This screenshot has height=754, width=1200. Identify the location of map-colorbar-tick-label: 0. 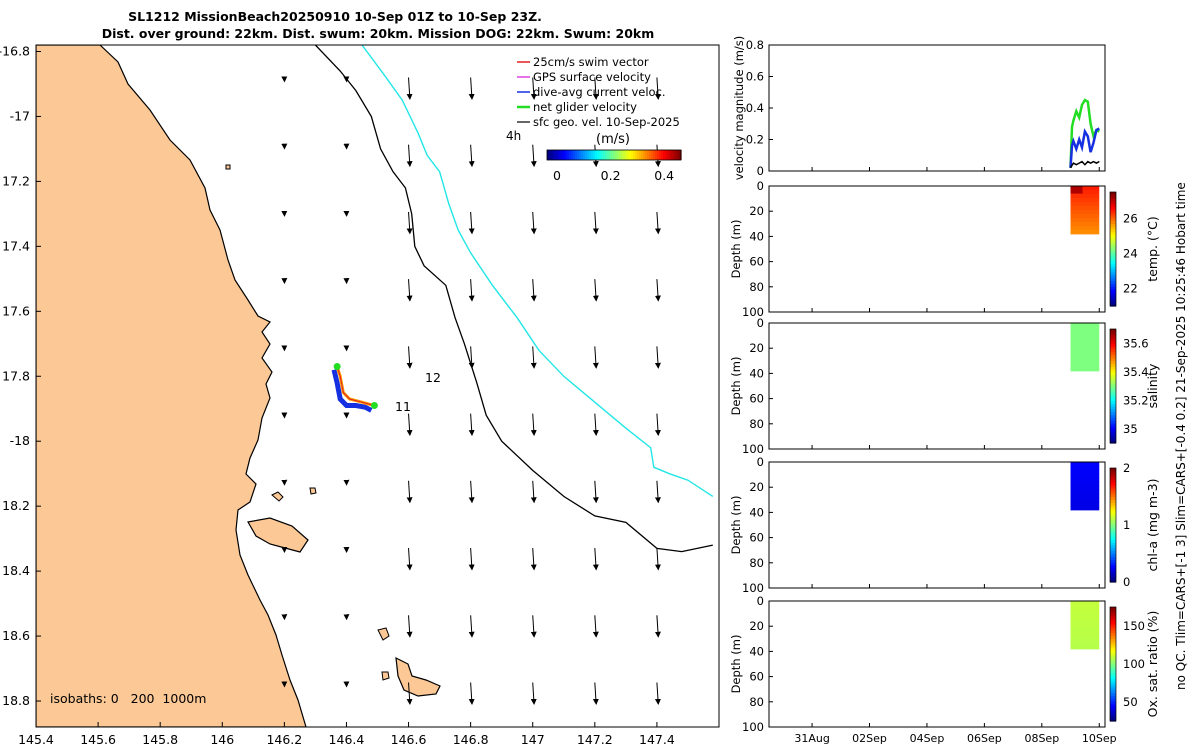
(557, 175).